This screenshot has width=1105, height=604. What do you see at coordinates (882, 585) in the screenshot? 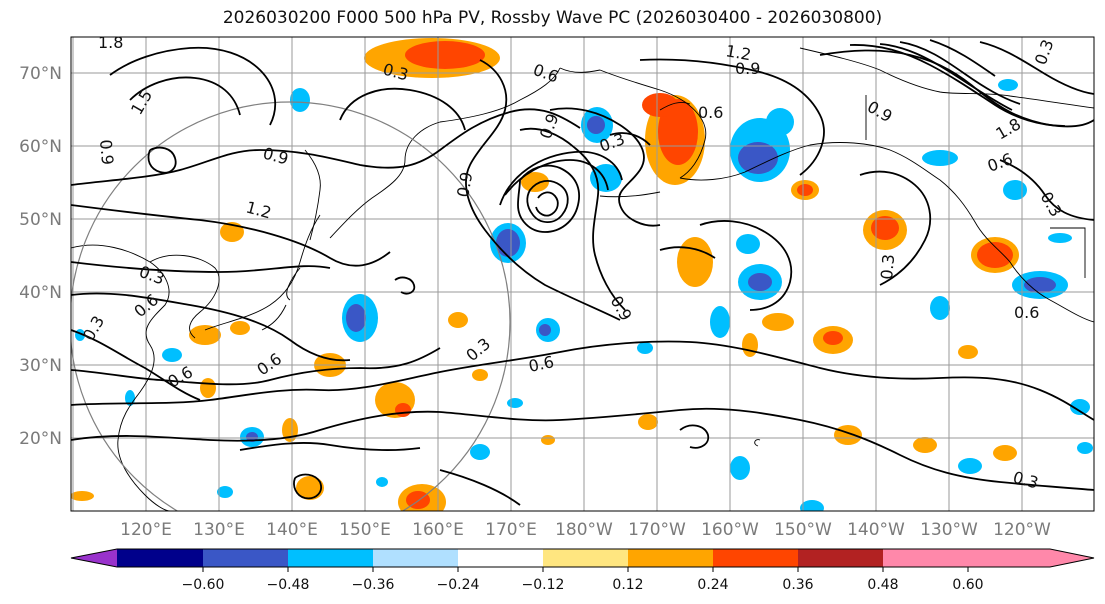
I see `colorbar-tick-label: 0.48` at bounding box center [882, 585].